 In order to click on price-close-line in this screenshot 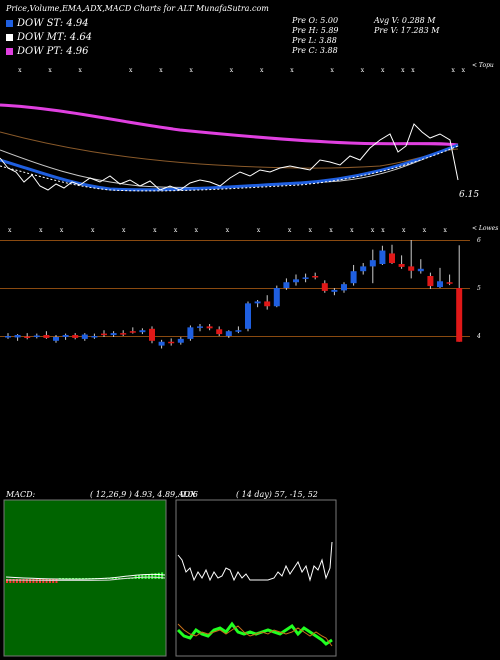, I will do `click(229, 157)`.